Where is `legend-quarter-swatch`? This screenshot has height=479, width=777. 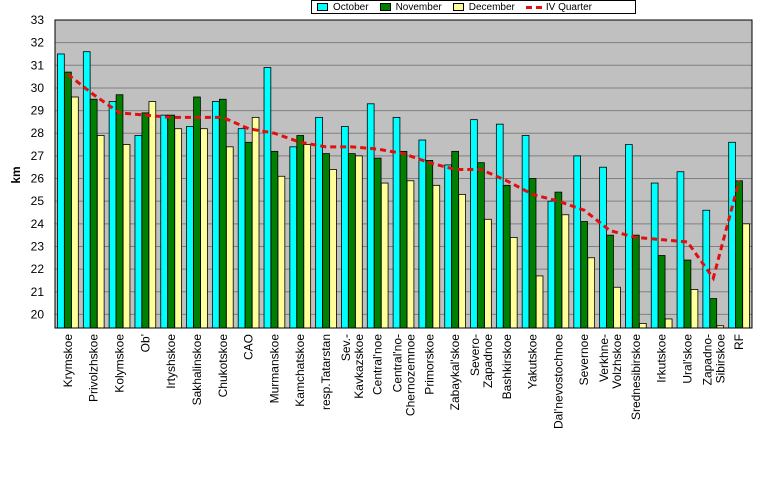
legend-quarter-swatch is located at coordinates (533, 7).